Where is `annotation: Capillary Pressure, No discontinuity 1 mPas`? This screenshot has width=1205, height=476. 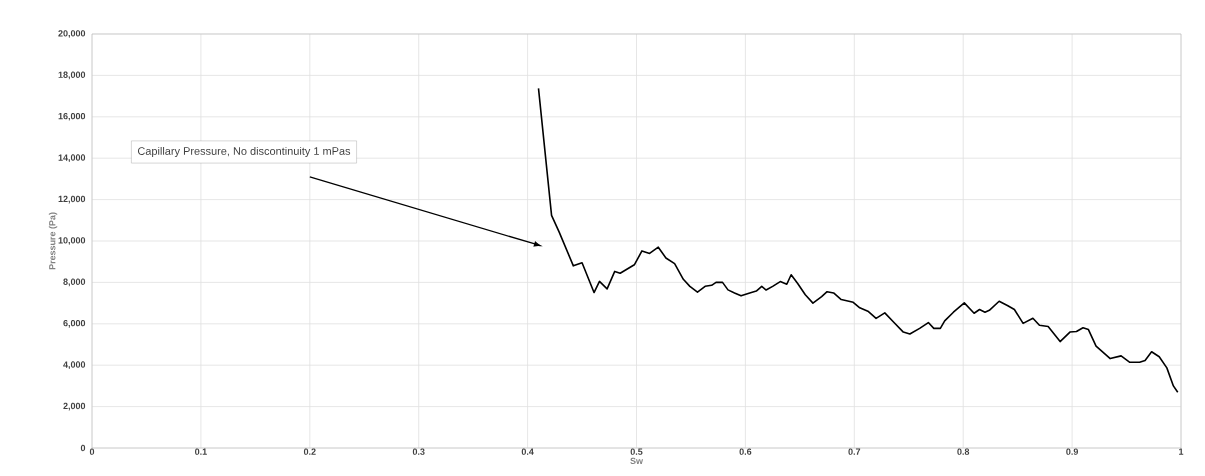 annotation: Capillary Pressure, No discontinuity 1 mPas is located at coordinates (244, 152).